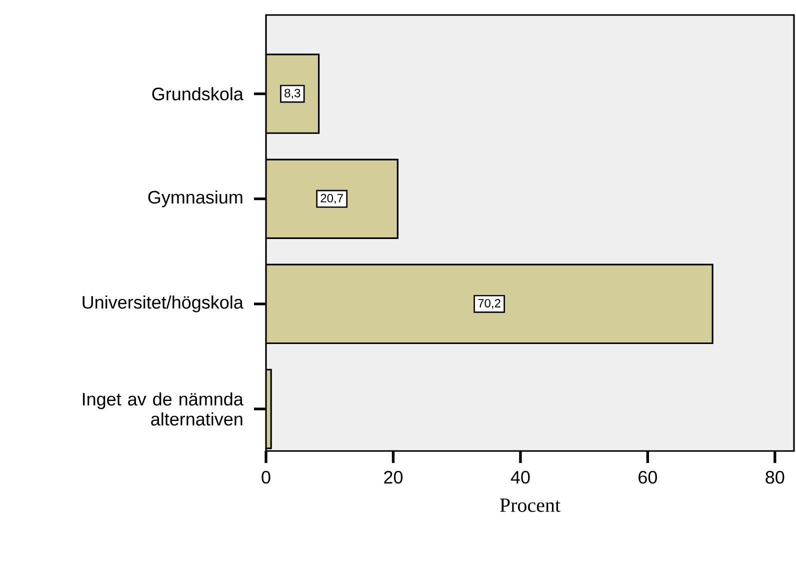  I want to click on y-tick-label: Universitet/högskola, so click(163, 304).